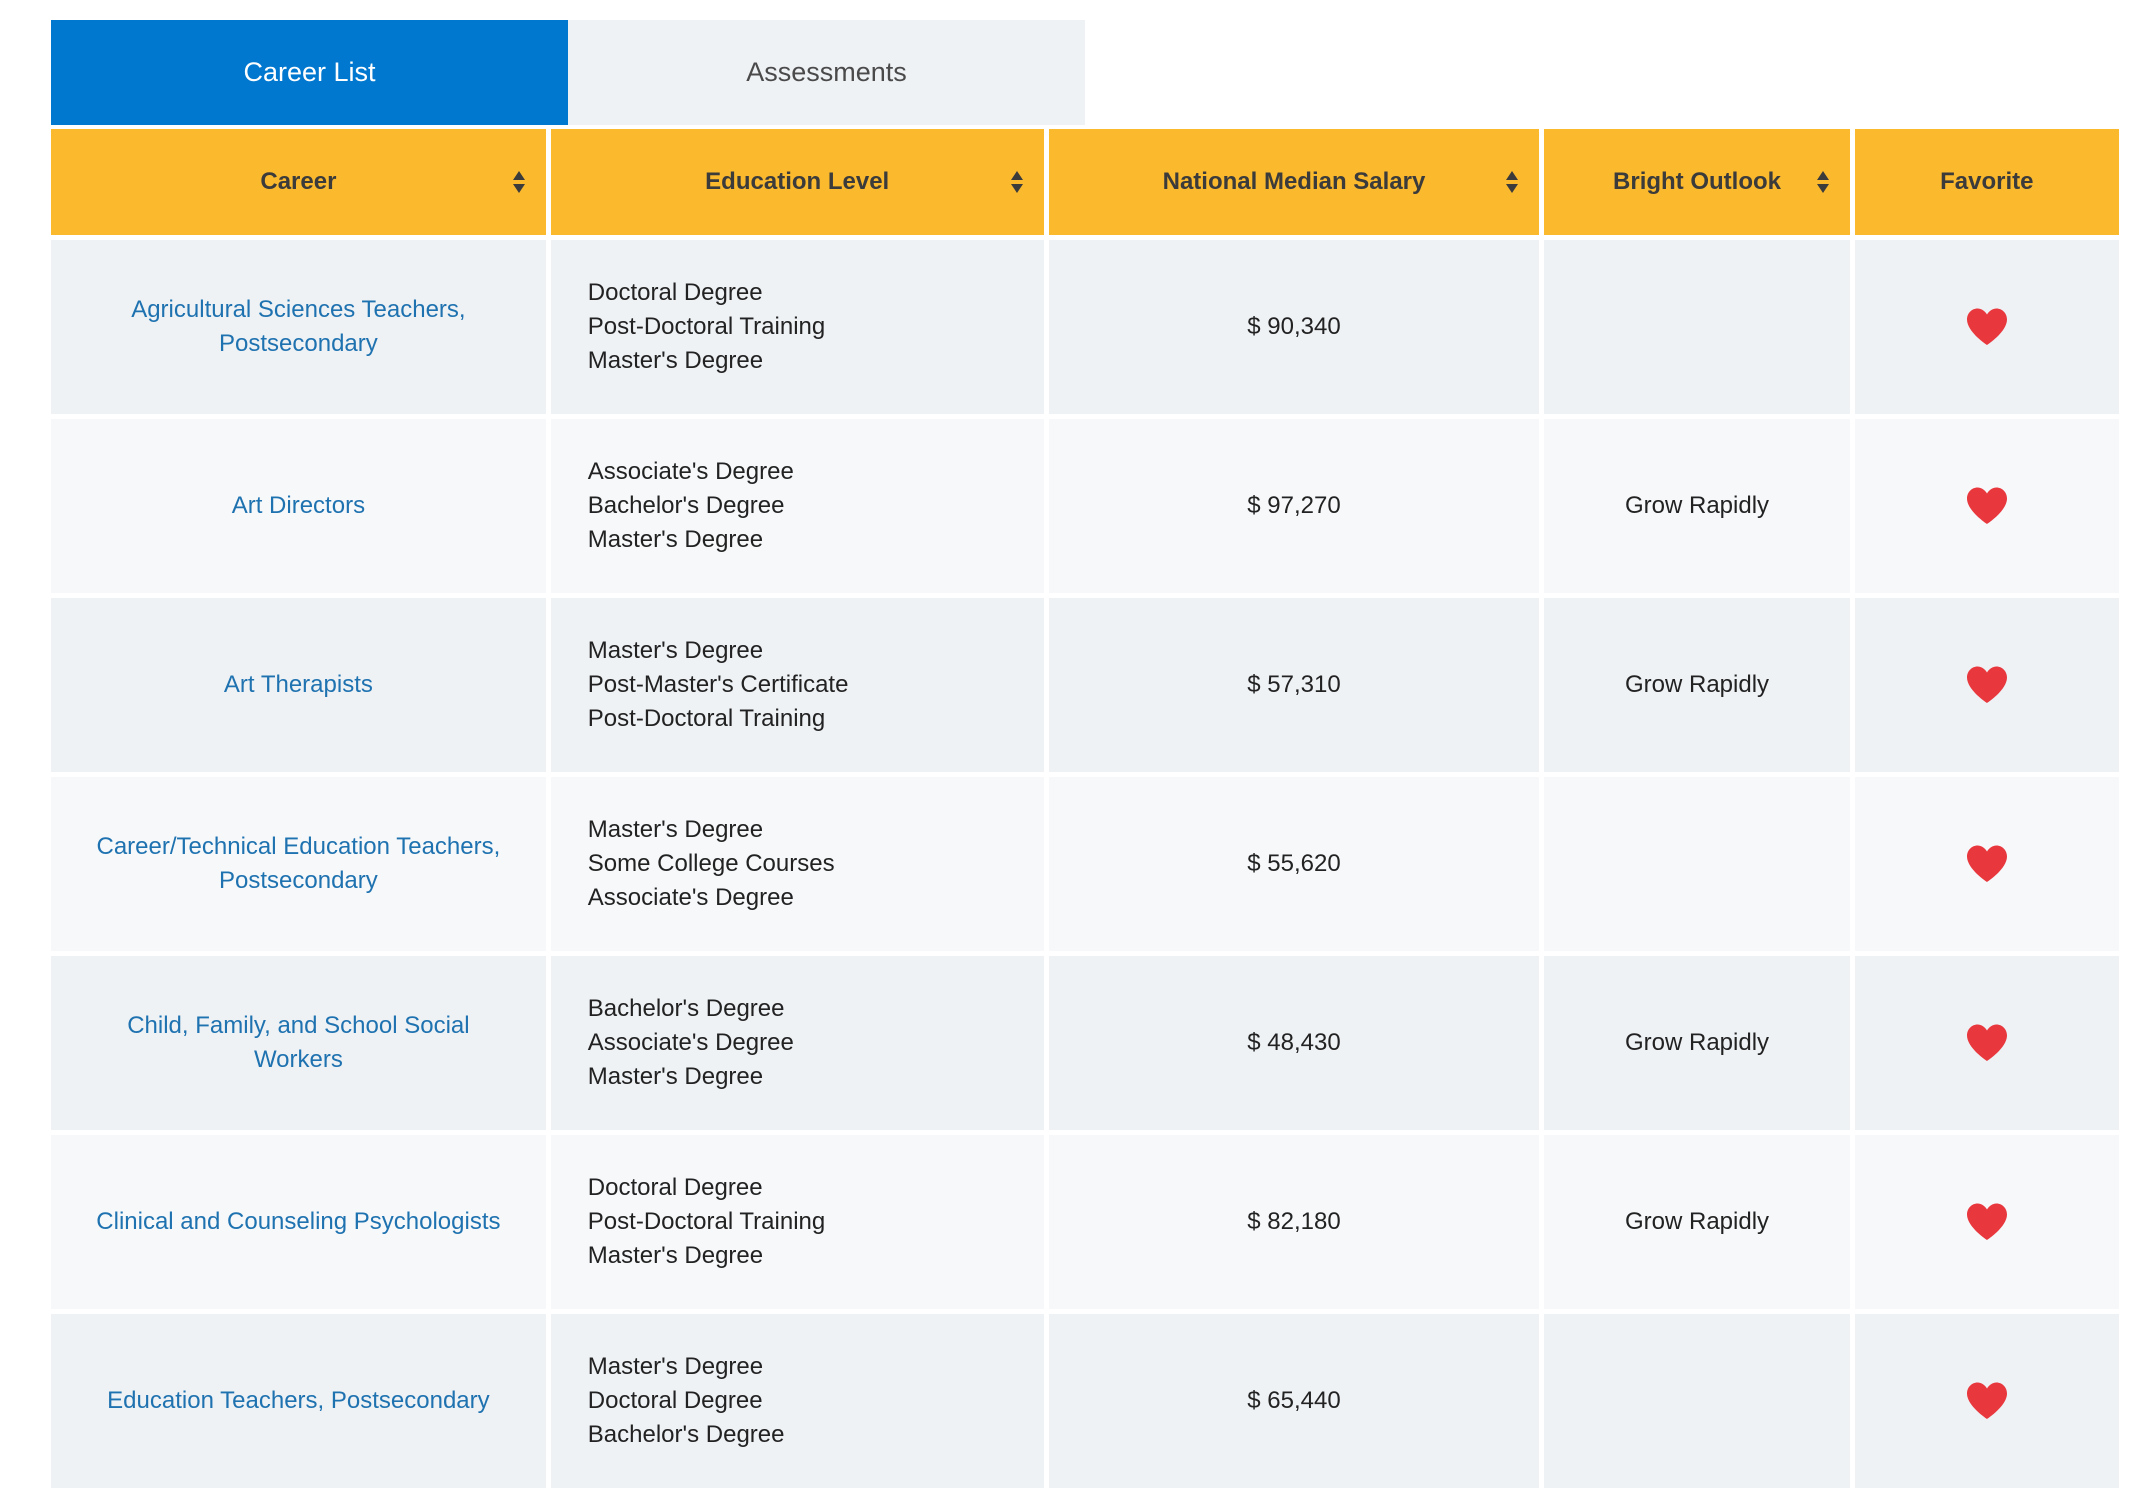 The height and width of the screenshot is (1488, 2152). I want to click on career-link: Art Therapists, so click(298, 684).